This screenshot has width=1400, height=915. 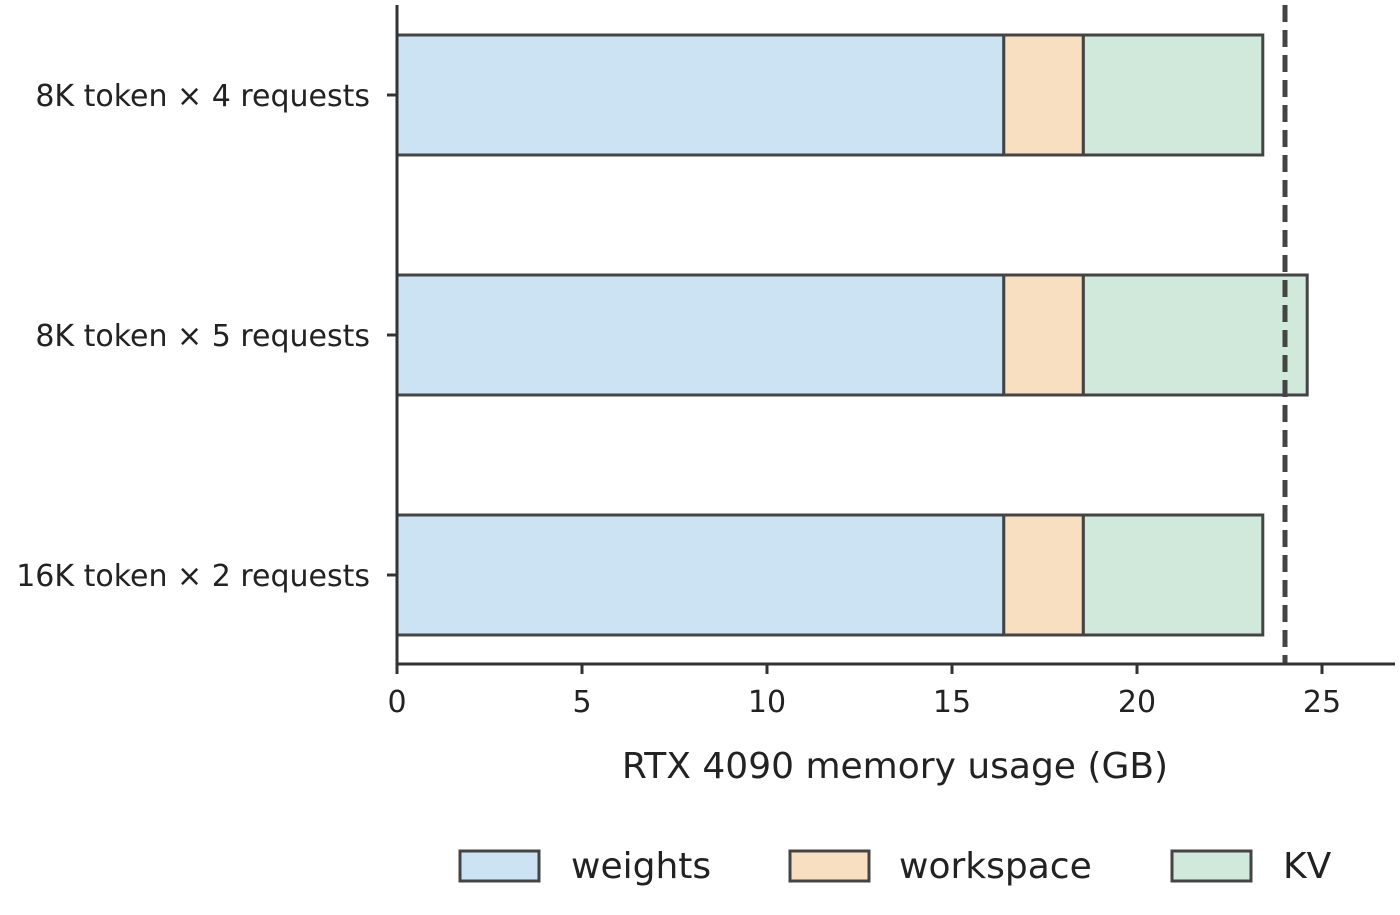 What do you see at coordinates (767, 702) in the screenshot?
I see `x-tick-label: 10` at bounding box center [767, 702].